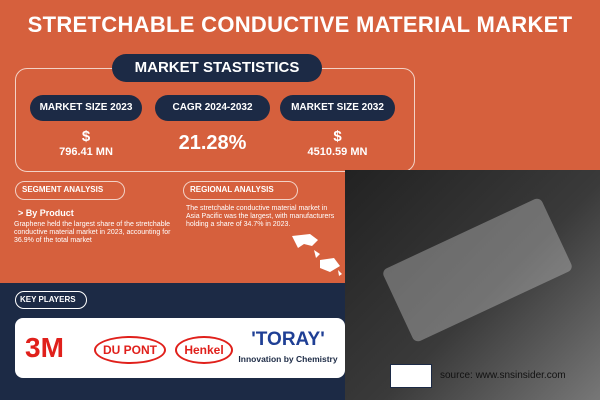  Describe the element at coordinates (217, 68) in the screenshot. I see `stats-title: MARKET STASTISTICS` at that location.